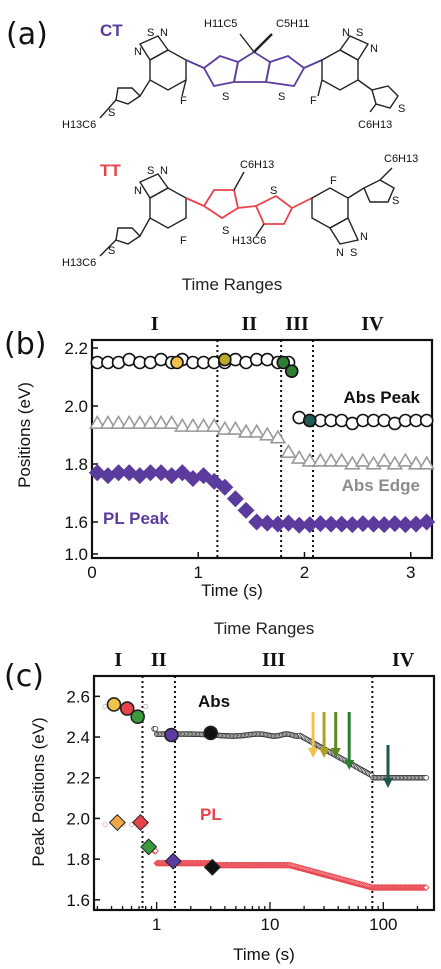 Image resolution: width=441 pixels, height=969 pixels. What do you see at coordinates (78, 900) in the screenshot?
I see `panel-c-ytick-label: 1.6` at bounding box center [78, 900].